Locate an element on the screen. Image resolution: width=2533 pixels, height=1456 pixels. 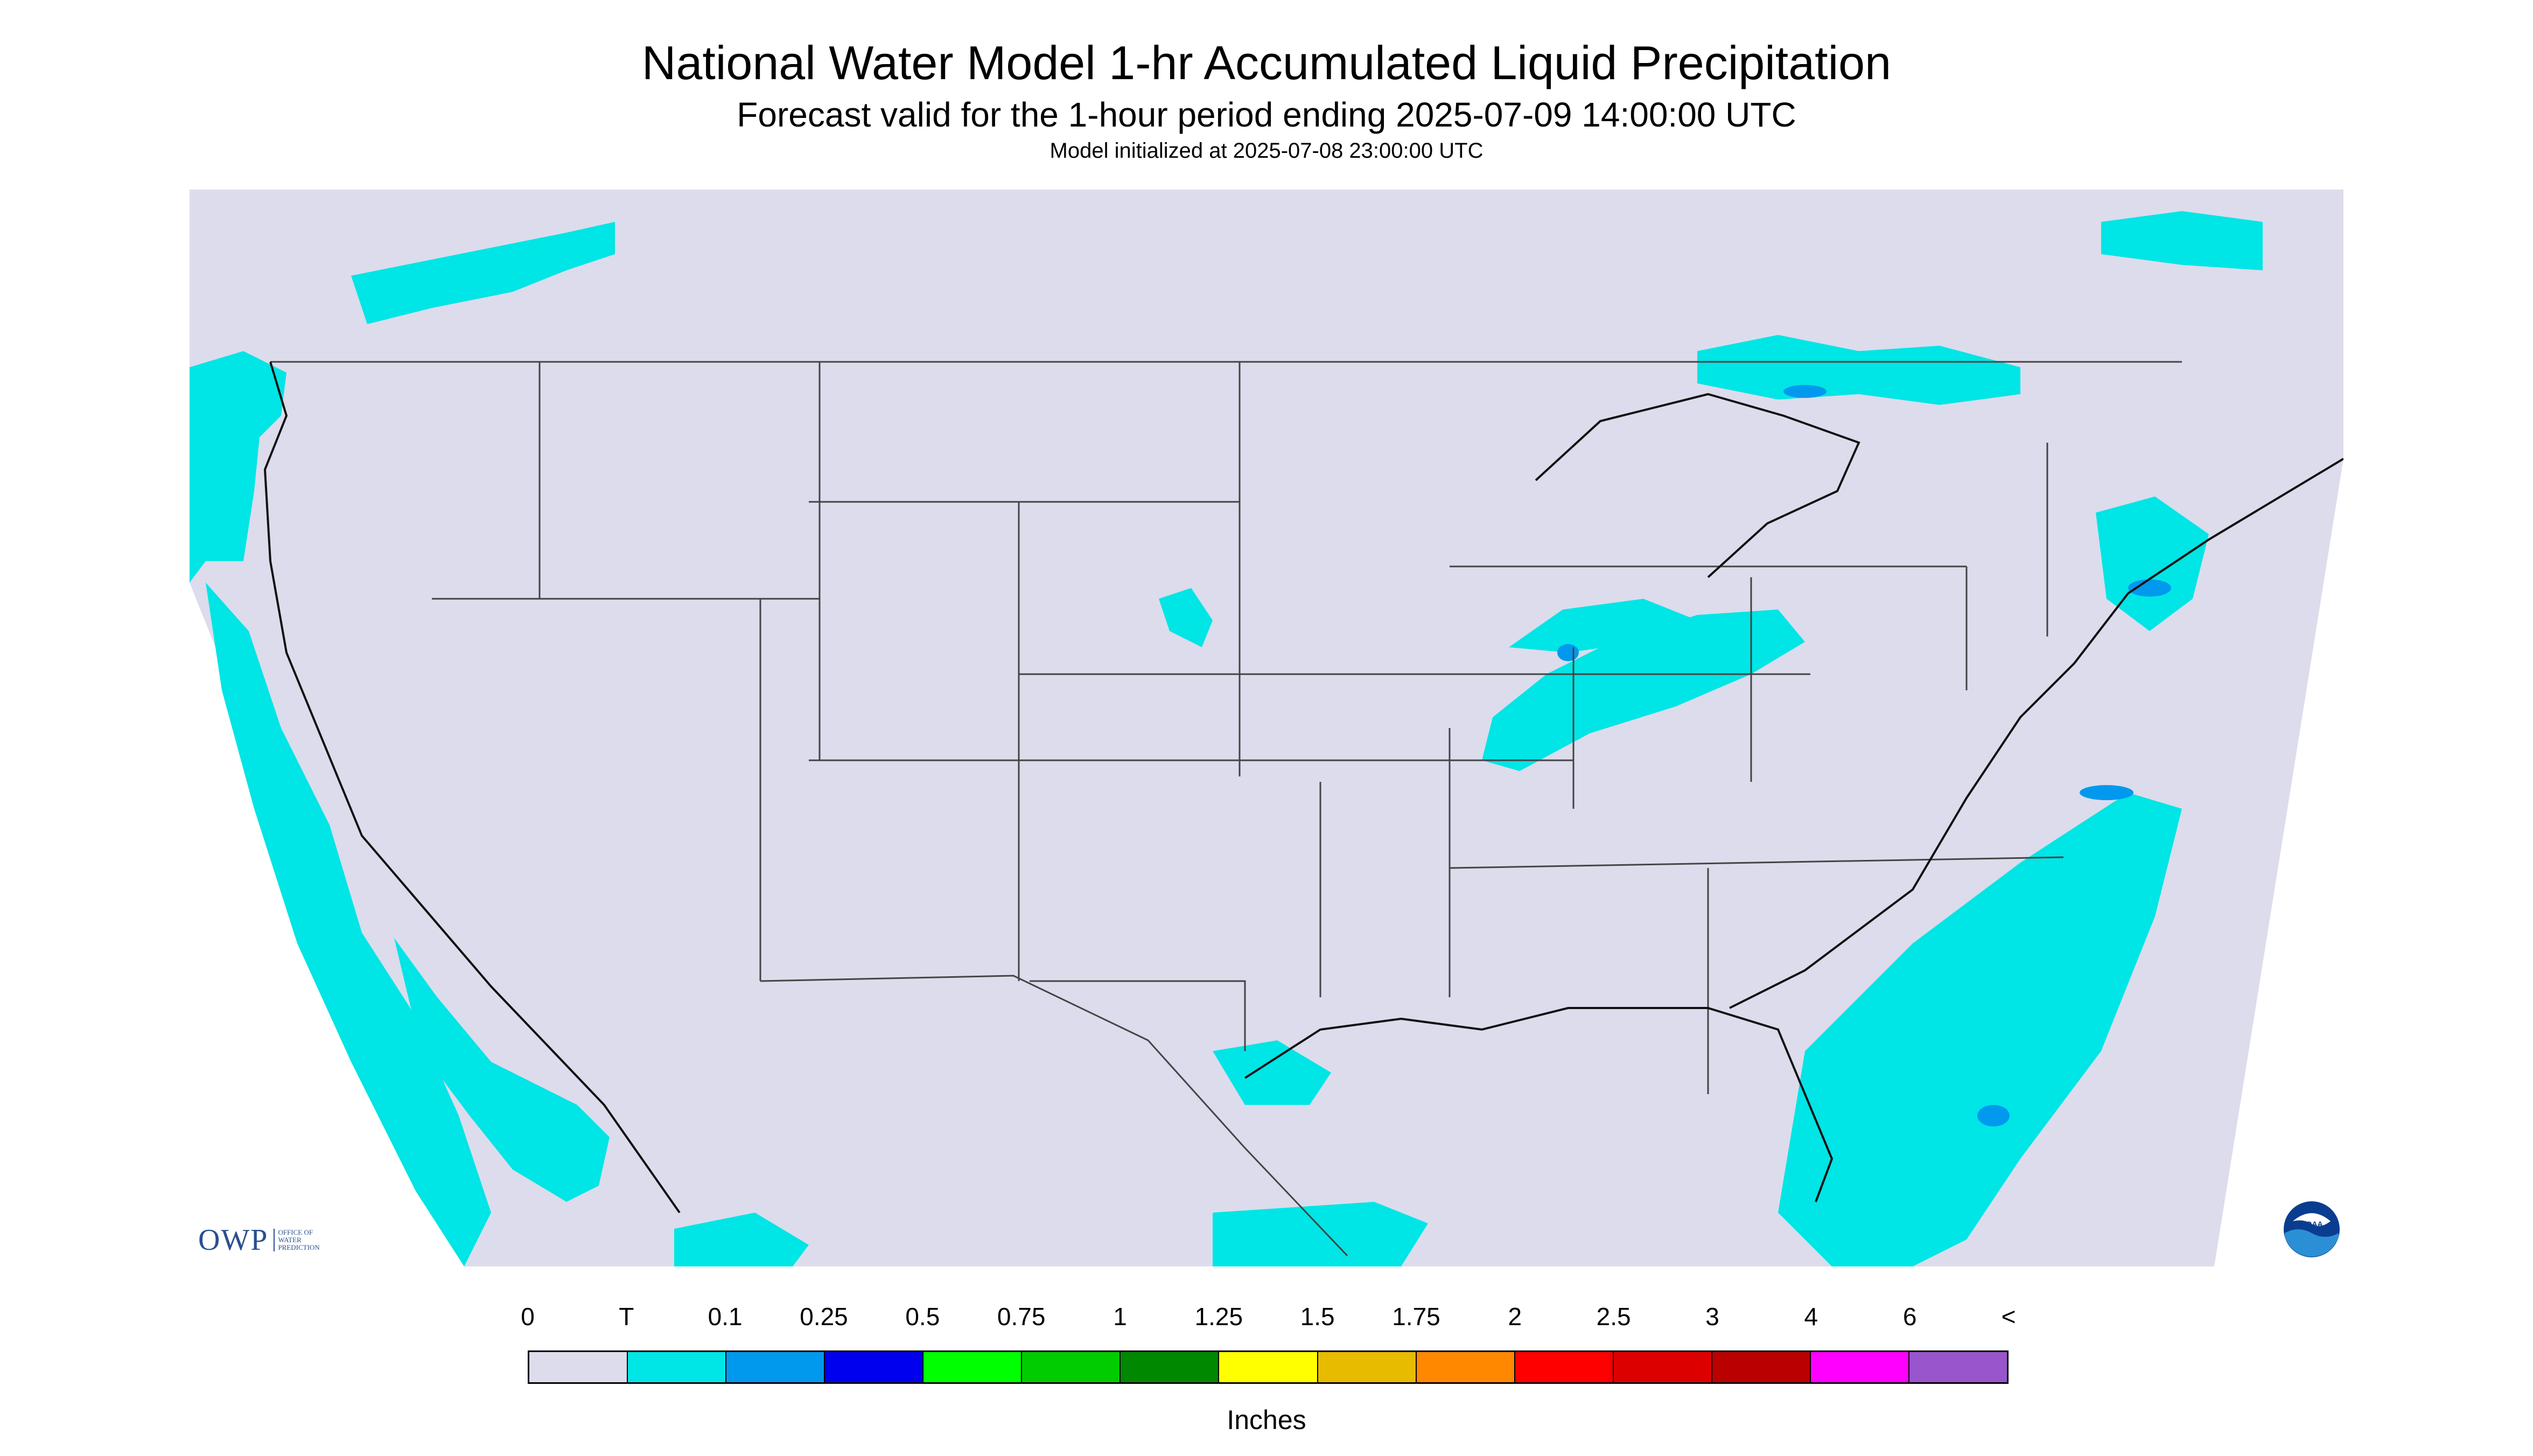
legend-label: 0 is located at coordinates (528, 1317).